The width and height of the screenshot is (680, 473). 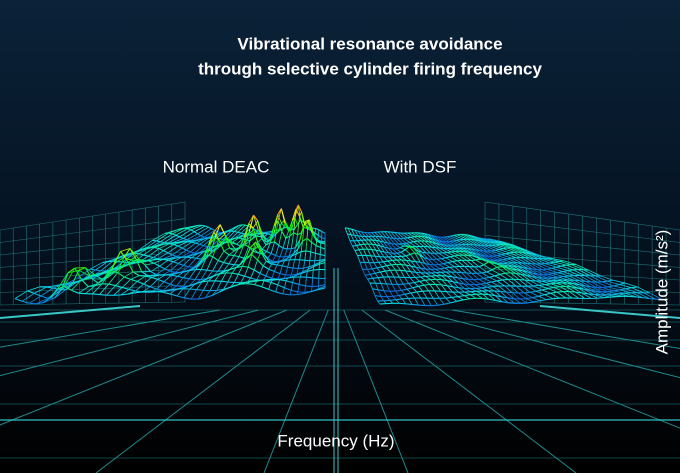 I want to click on wall-line, so click(x=93, y=259).